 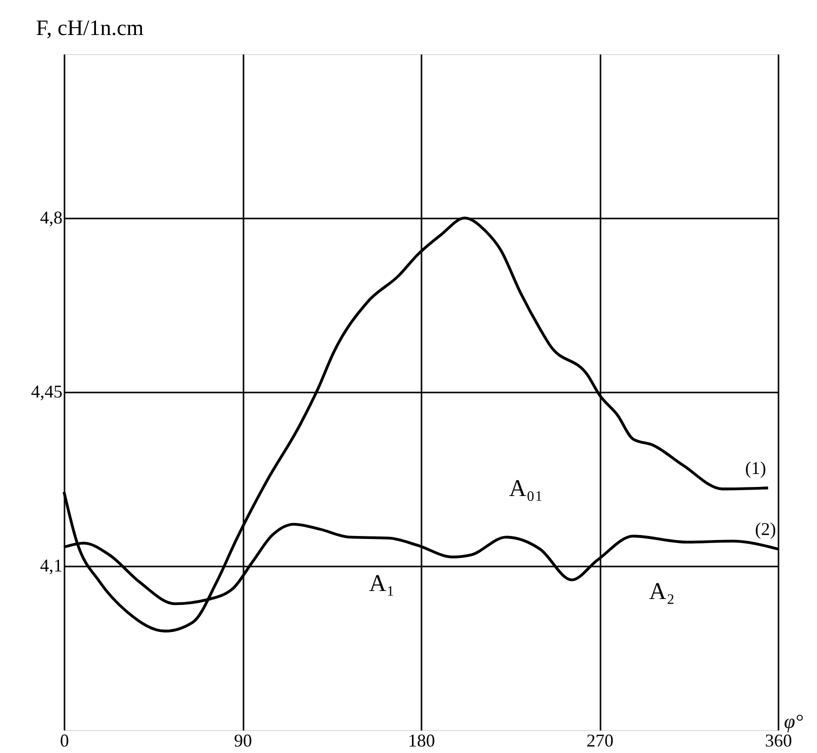 I want to click on x-tick-label: 360, so click(x=778, y=740).